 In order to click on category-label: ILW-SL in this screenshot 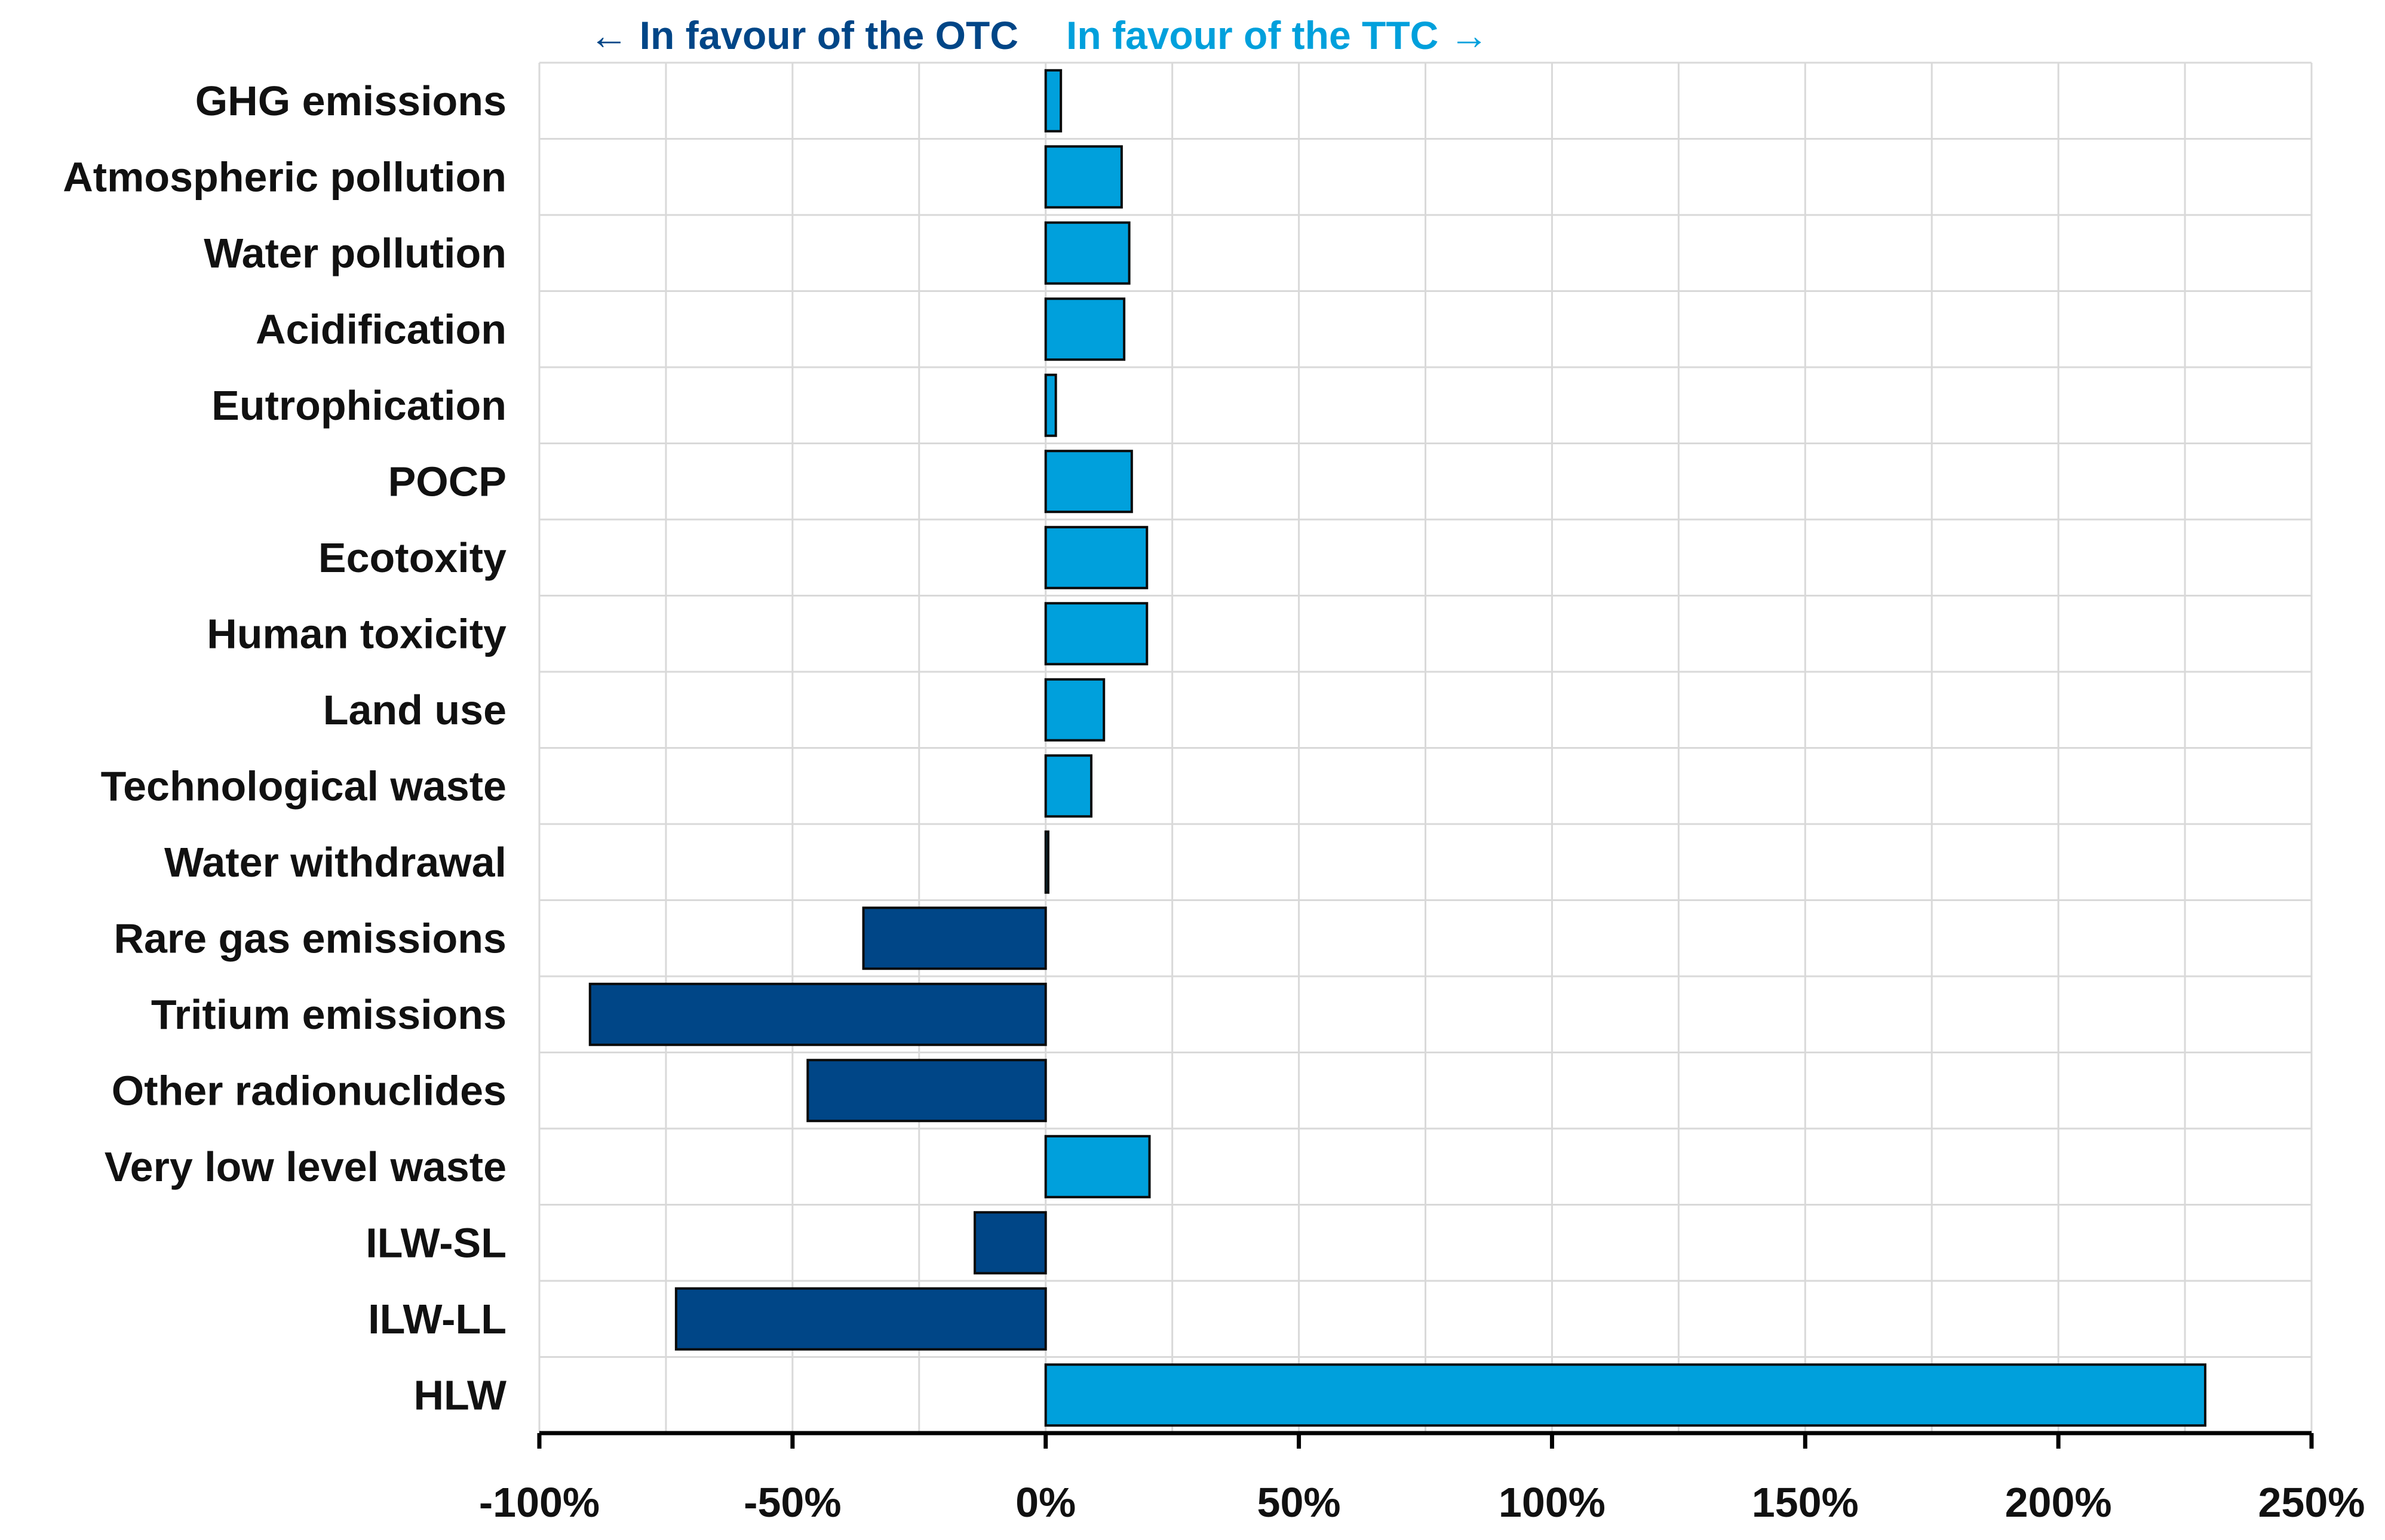, I will do `click(437, 1242)`.